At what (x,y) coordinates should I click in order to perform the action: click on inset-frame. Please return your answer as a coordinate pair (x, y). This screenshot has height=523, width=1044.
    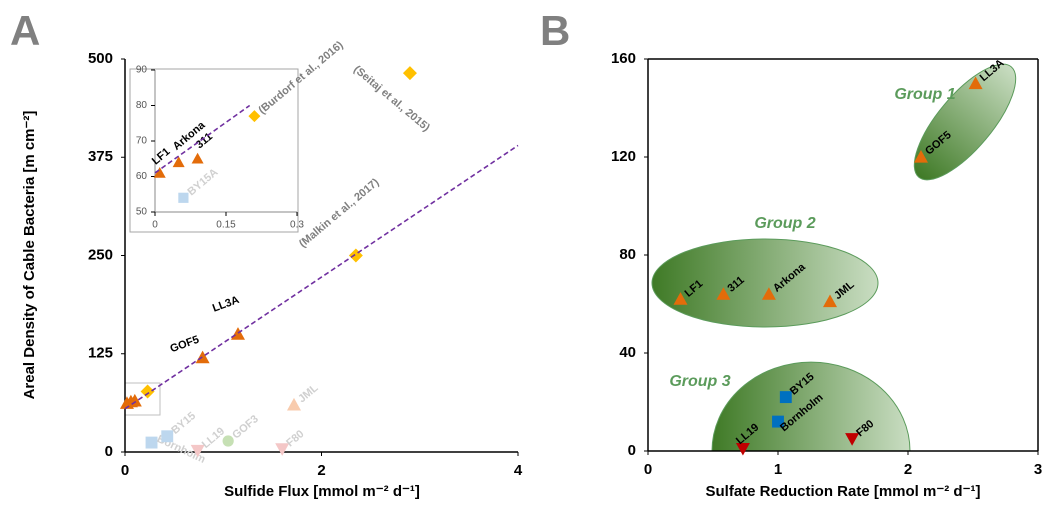
    Looking at the image, I should click on (214, 150).